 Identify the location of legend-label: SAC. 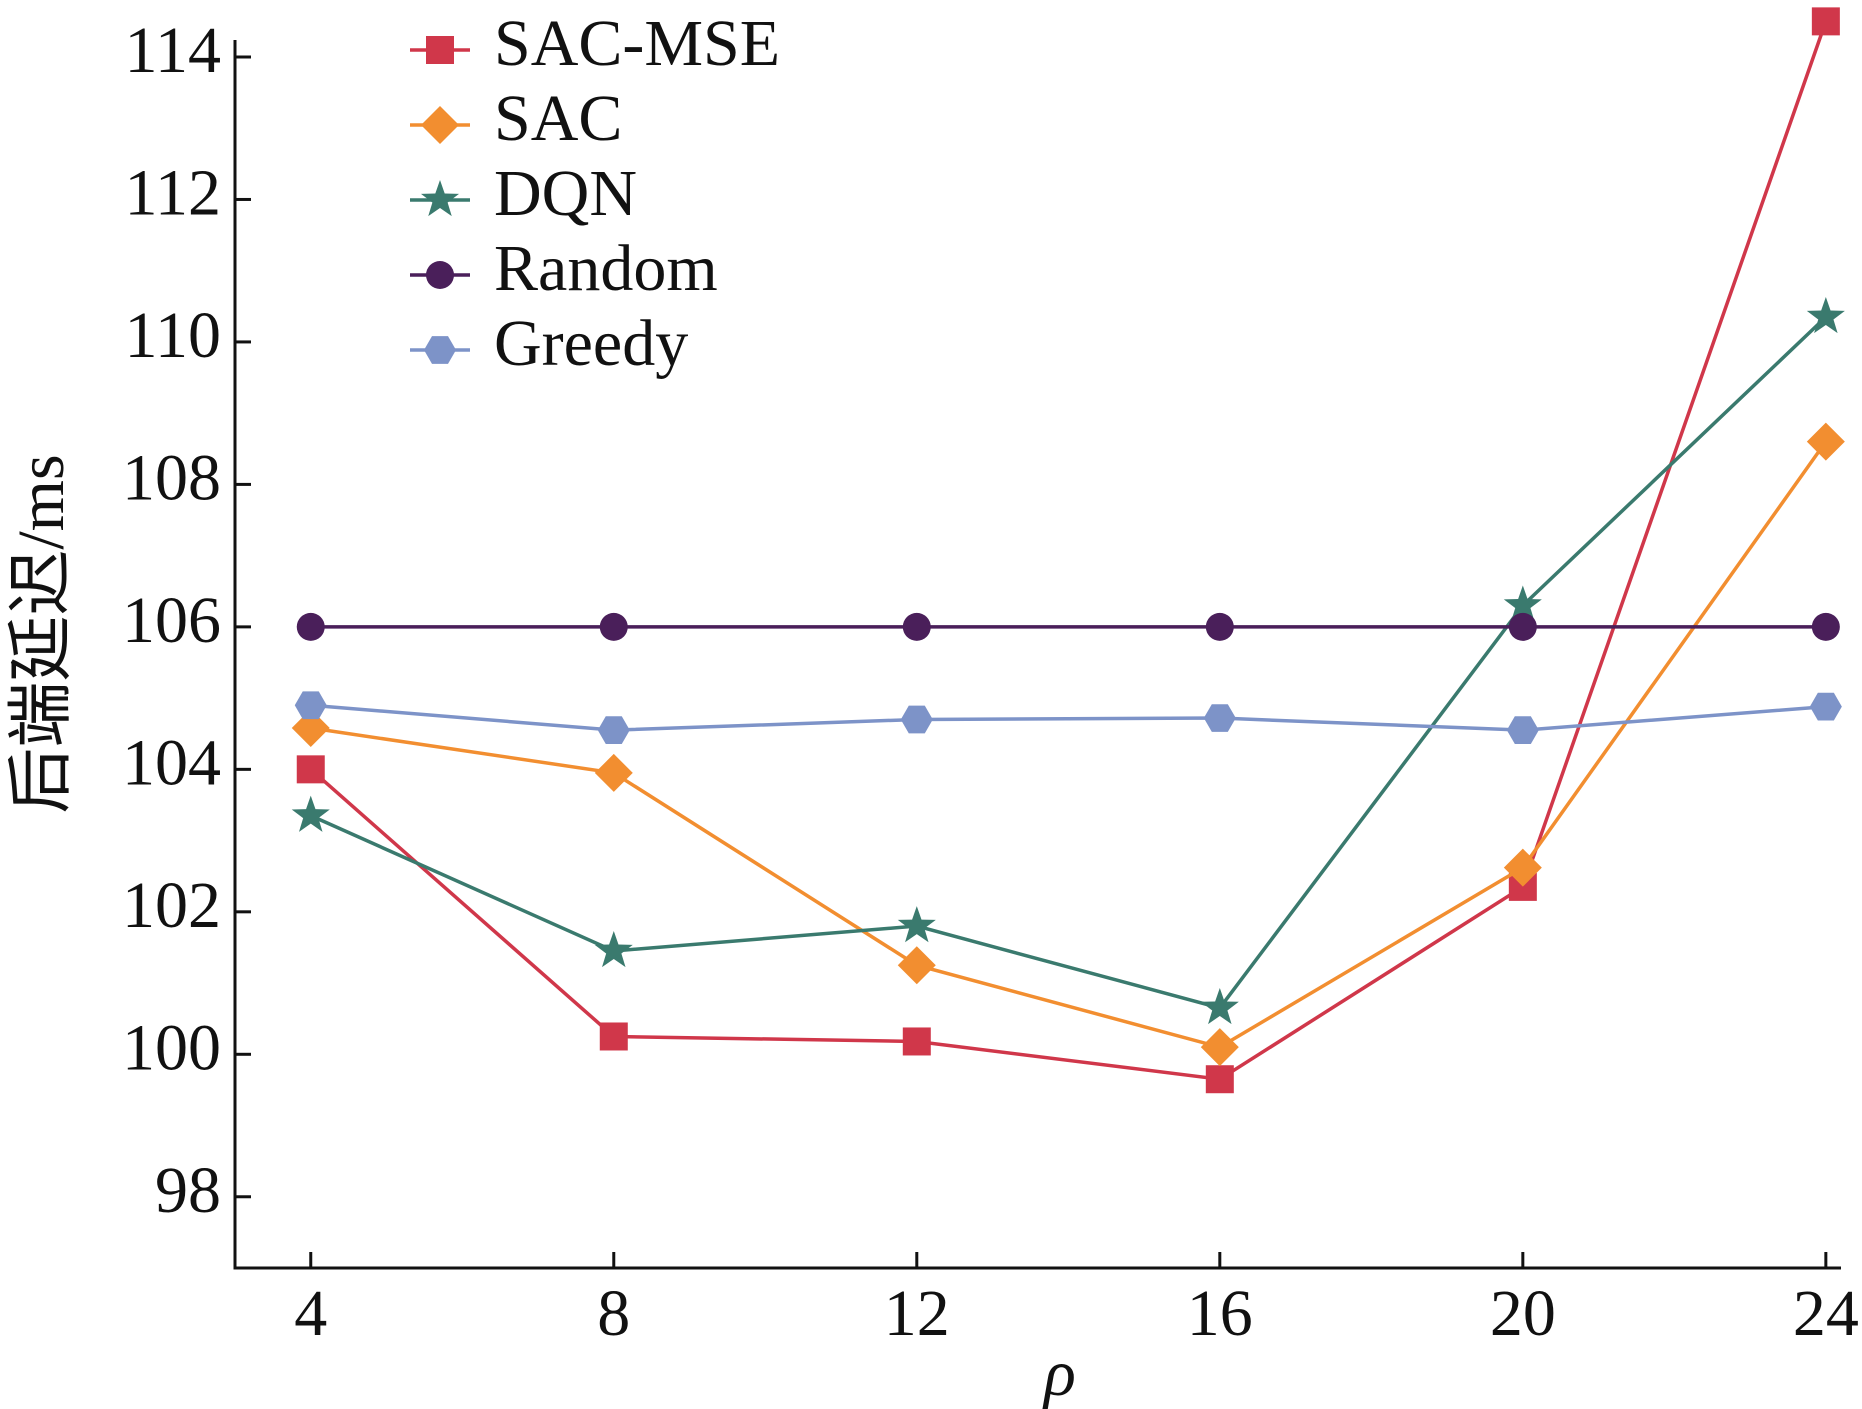
(558, 118).